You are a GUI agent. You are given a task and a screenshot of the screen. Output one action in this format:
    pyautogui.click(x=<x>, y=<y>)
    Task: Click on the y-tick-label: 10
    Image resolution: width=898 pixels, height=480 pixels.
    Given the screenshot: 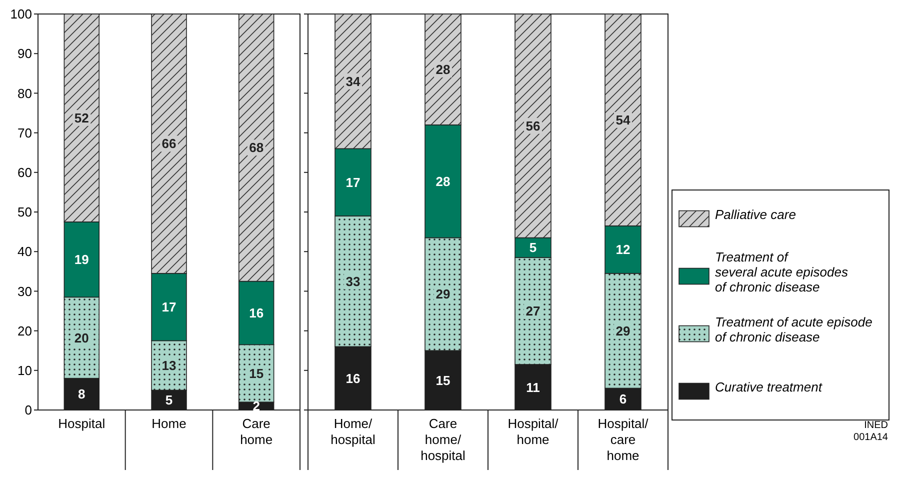 What is the action you would take?
    pyautogui.click(x=25, y=370)
    